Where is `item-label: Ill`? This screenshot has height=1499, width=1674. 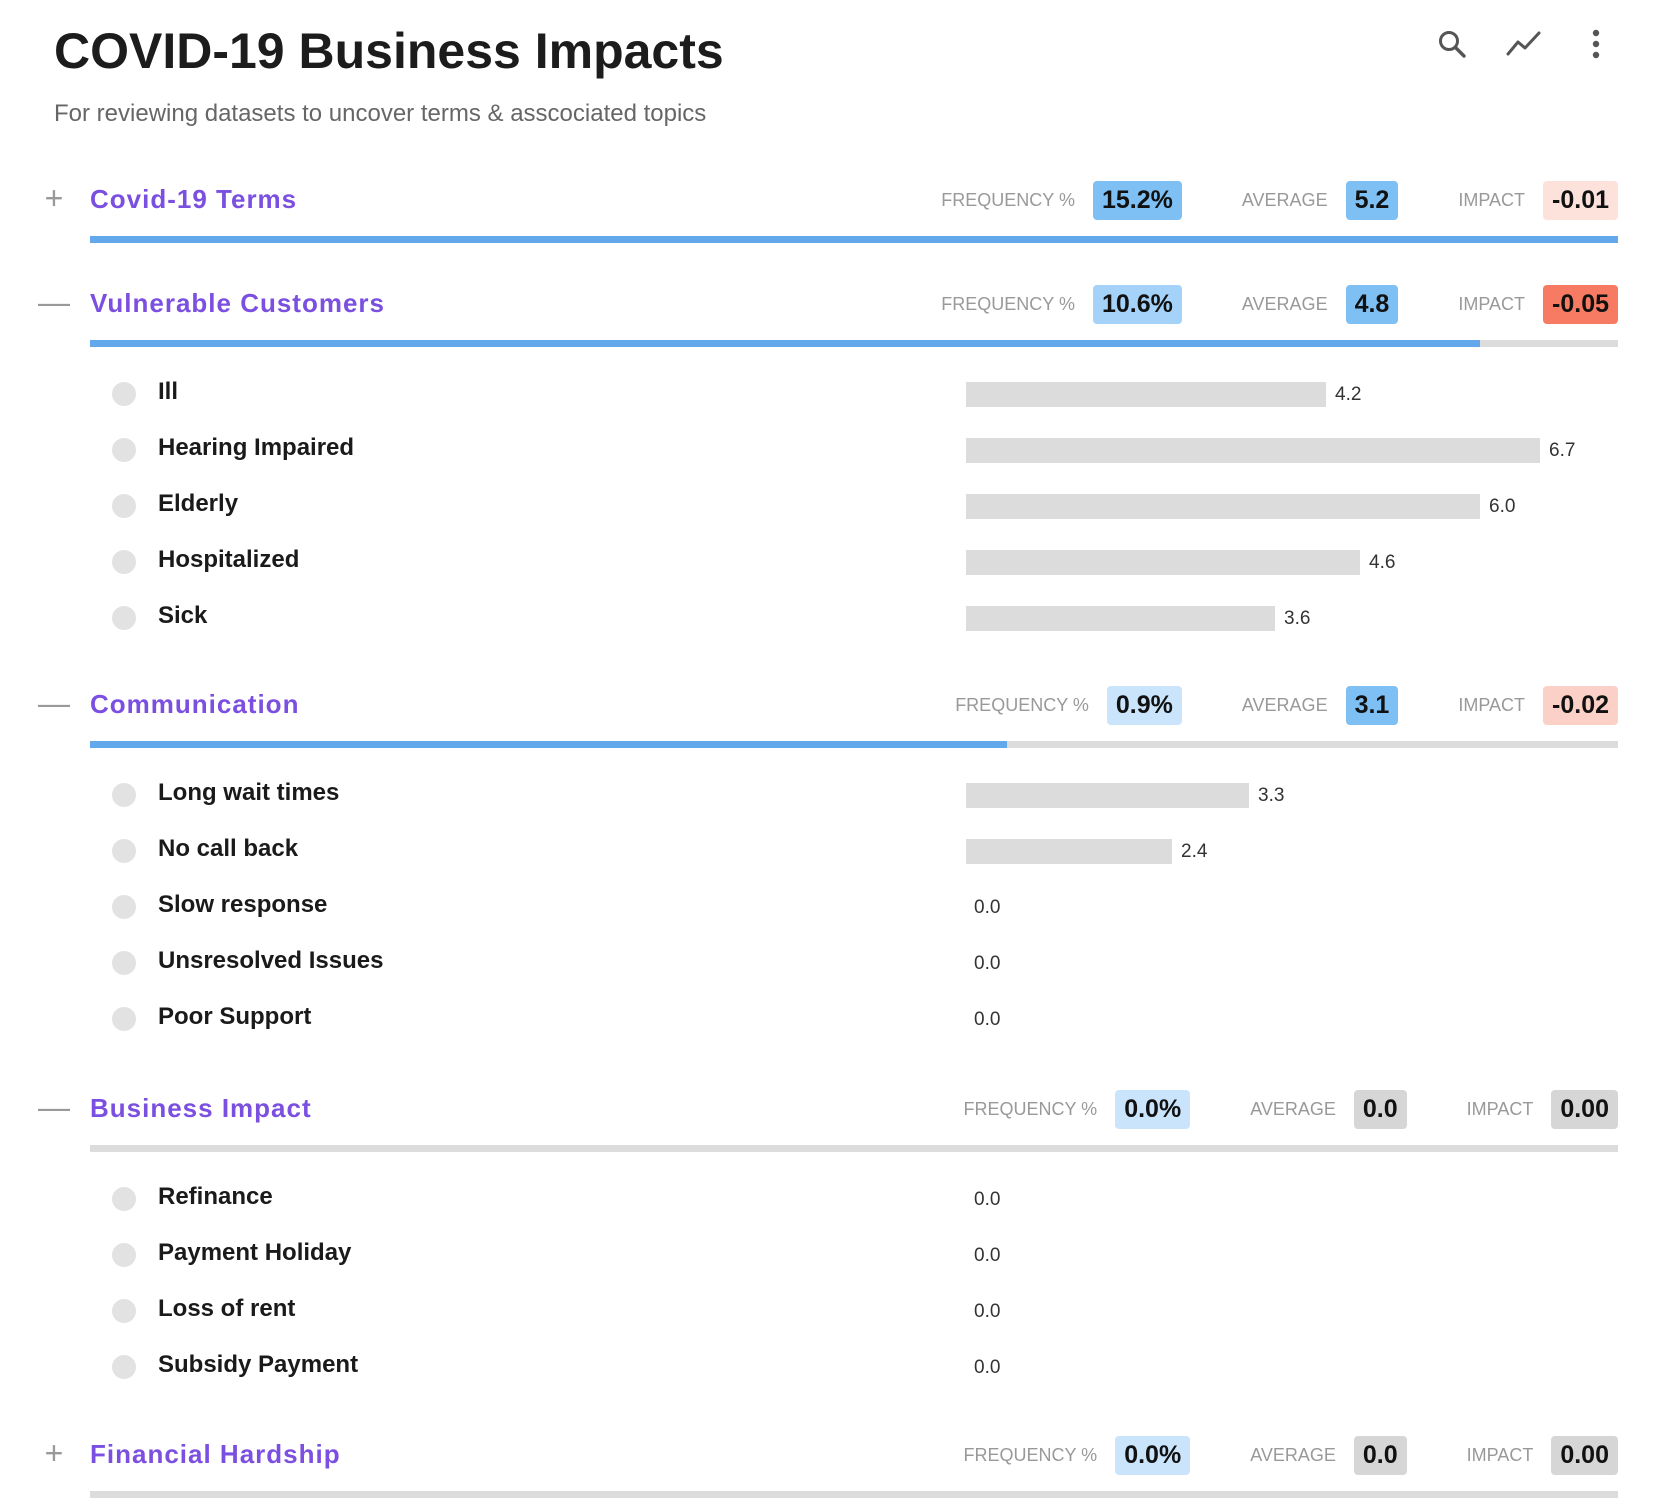 item-label: Ill is located at coordinates (168, 391).